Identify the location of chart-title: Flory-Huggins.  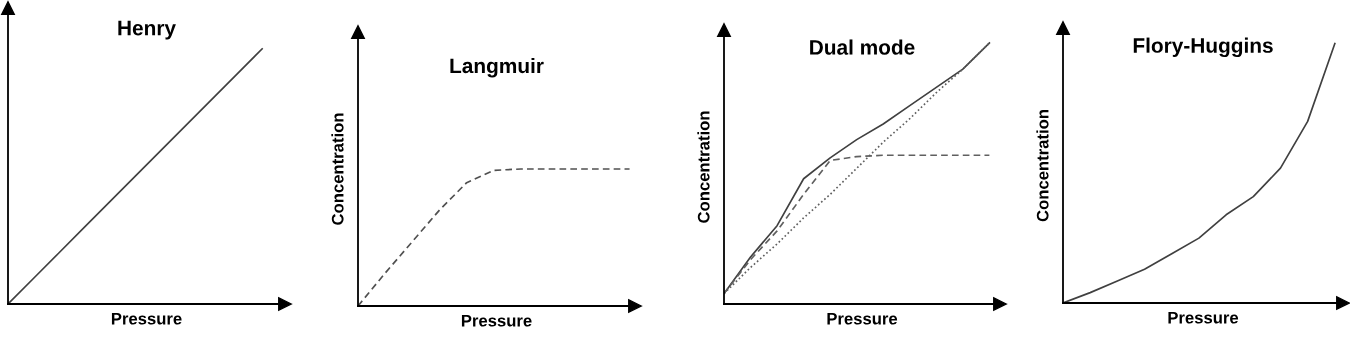
(1203, 47).